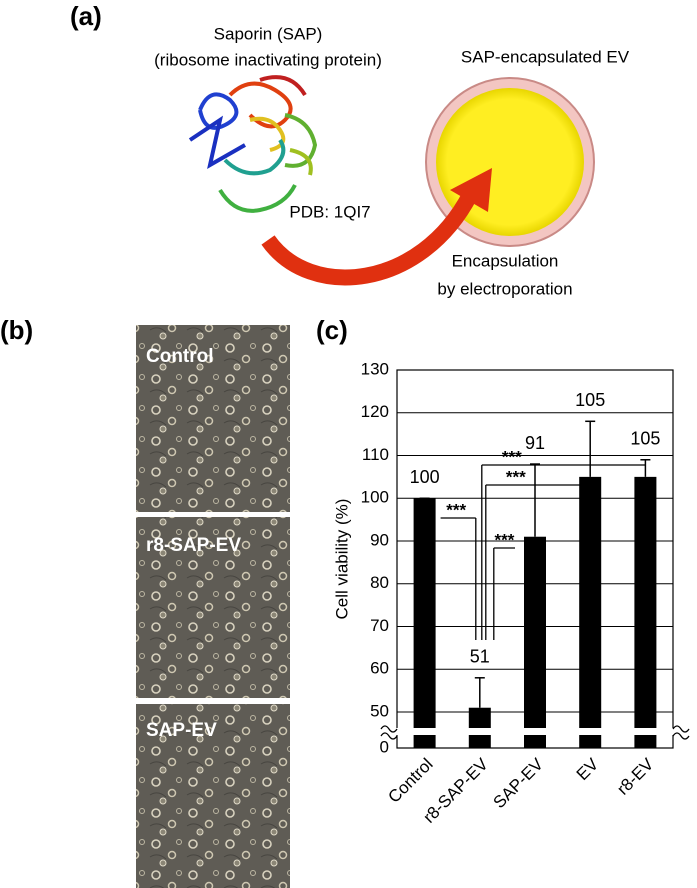 This screenshot has width=697, height=888. I want to click on process-text: by electroporation, so click(504, 288).